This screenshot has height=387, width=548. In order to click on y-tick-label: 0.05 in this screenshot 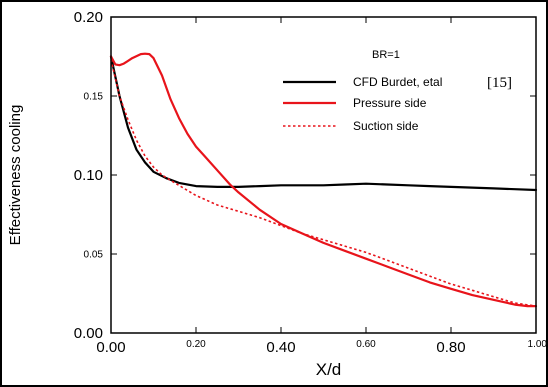, I will do `click(94, 255)`.